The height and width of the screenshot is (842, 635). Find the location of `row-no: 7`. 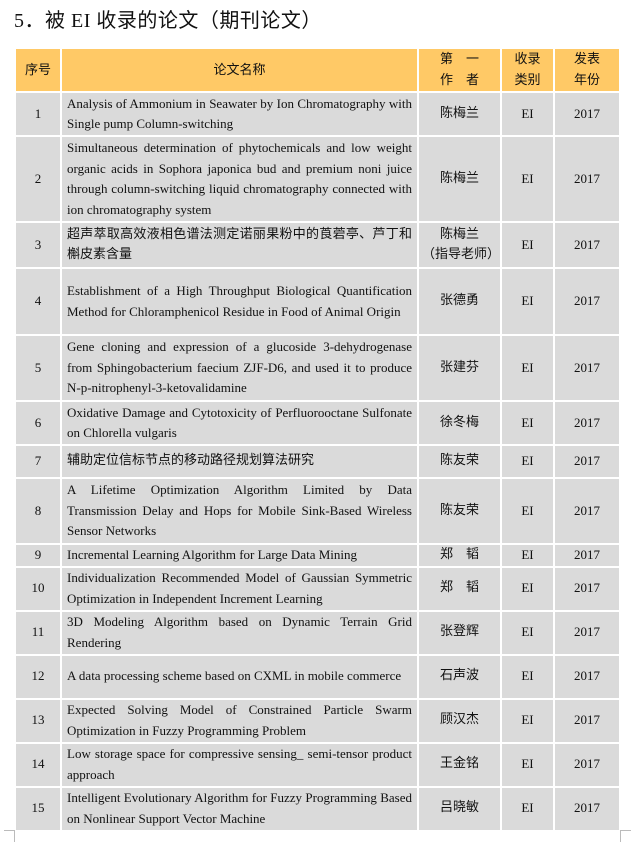

row-no: 7 is located at coordinates (38, 461).